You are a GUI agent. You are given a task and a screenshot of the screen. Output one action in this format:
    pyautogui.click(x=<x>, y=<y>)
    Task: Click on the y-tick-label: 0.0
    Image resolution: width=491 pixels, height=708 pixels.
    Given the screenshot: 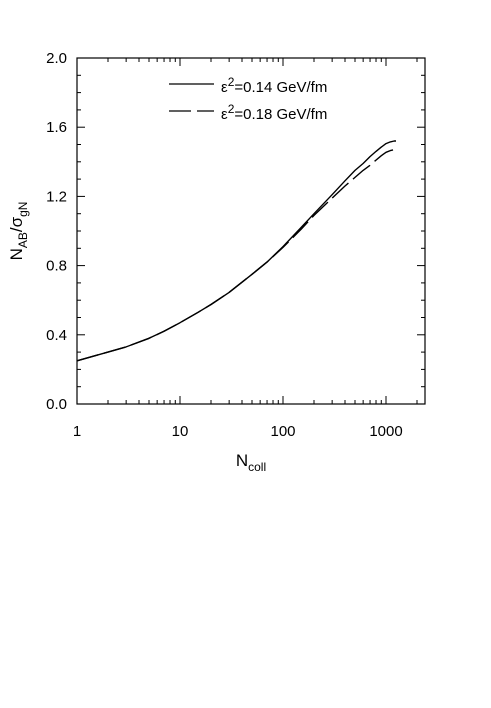 What is the action you would take?
    pyautogui.click(x=56, y=404)
    